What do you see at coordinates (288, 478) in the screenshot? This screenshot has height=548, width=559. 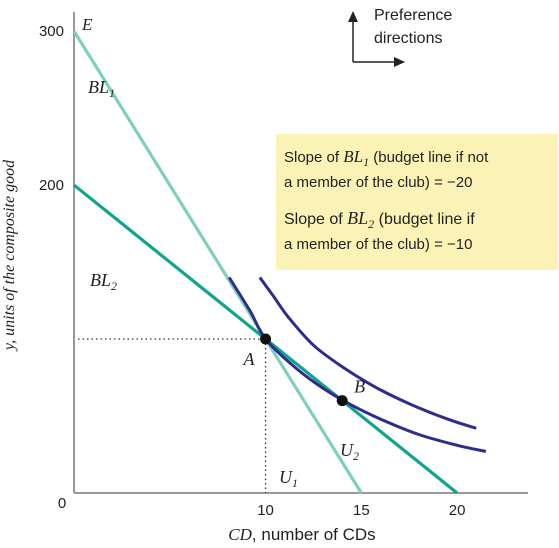 I see `u1-label: U1` at bounding box center [288, 478].